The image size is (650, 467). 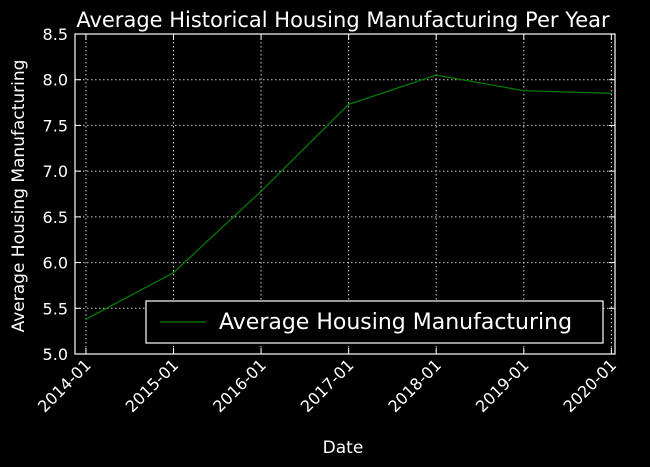 I want to click on y-tick-label: 8.5, so click(x=55, y=34).